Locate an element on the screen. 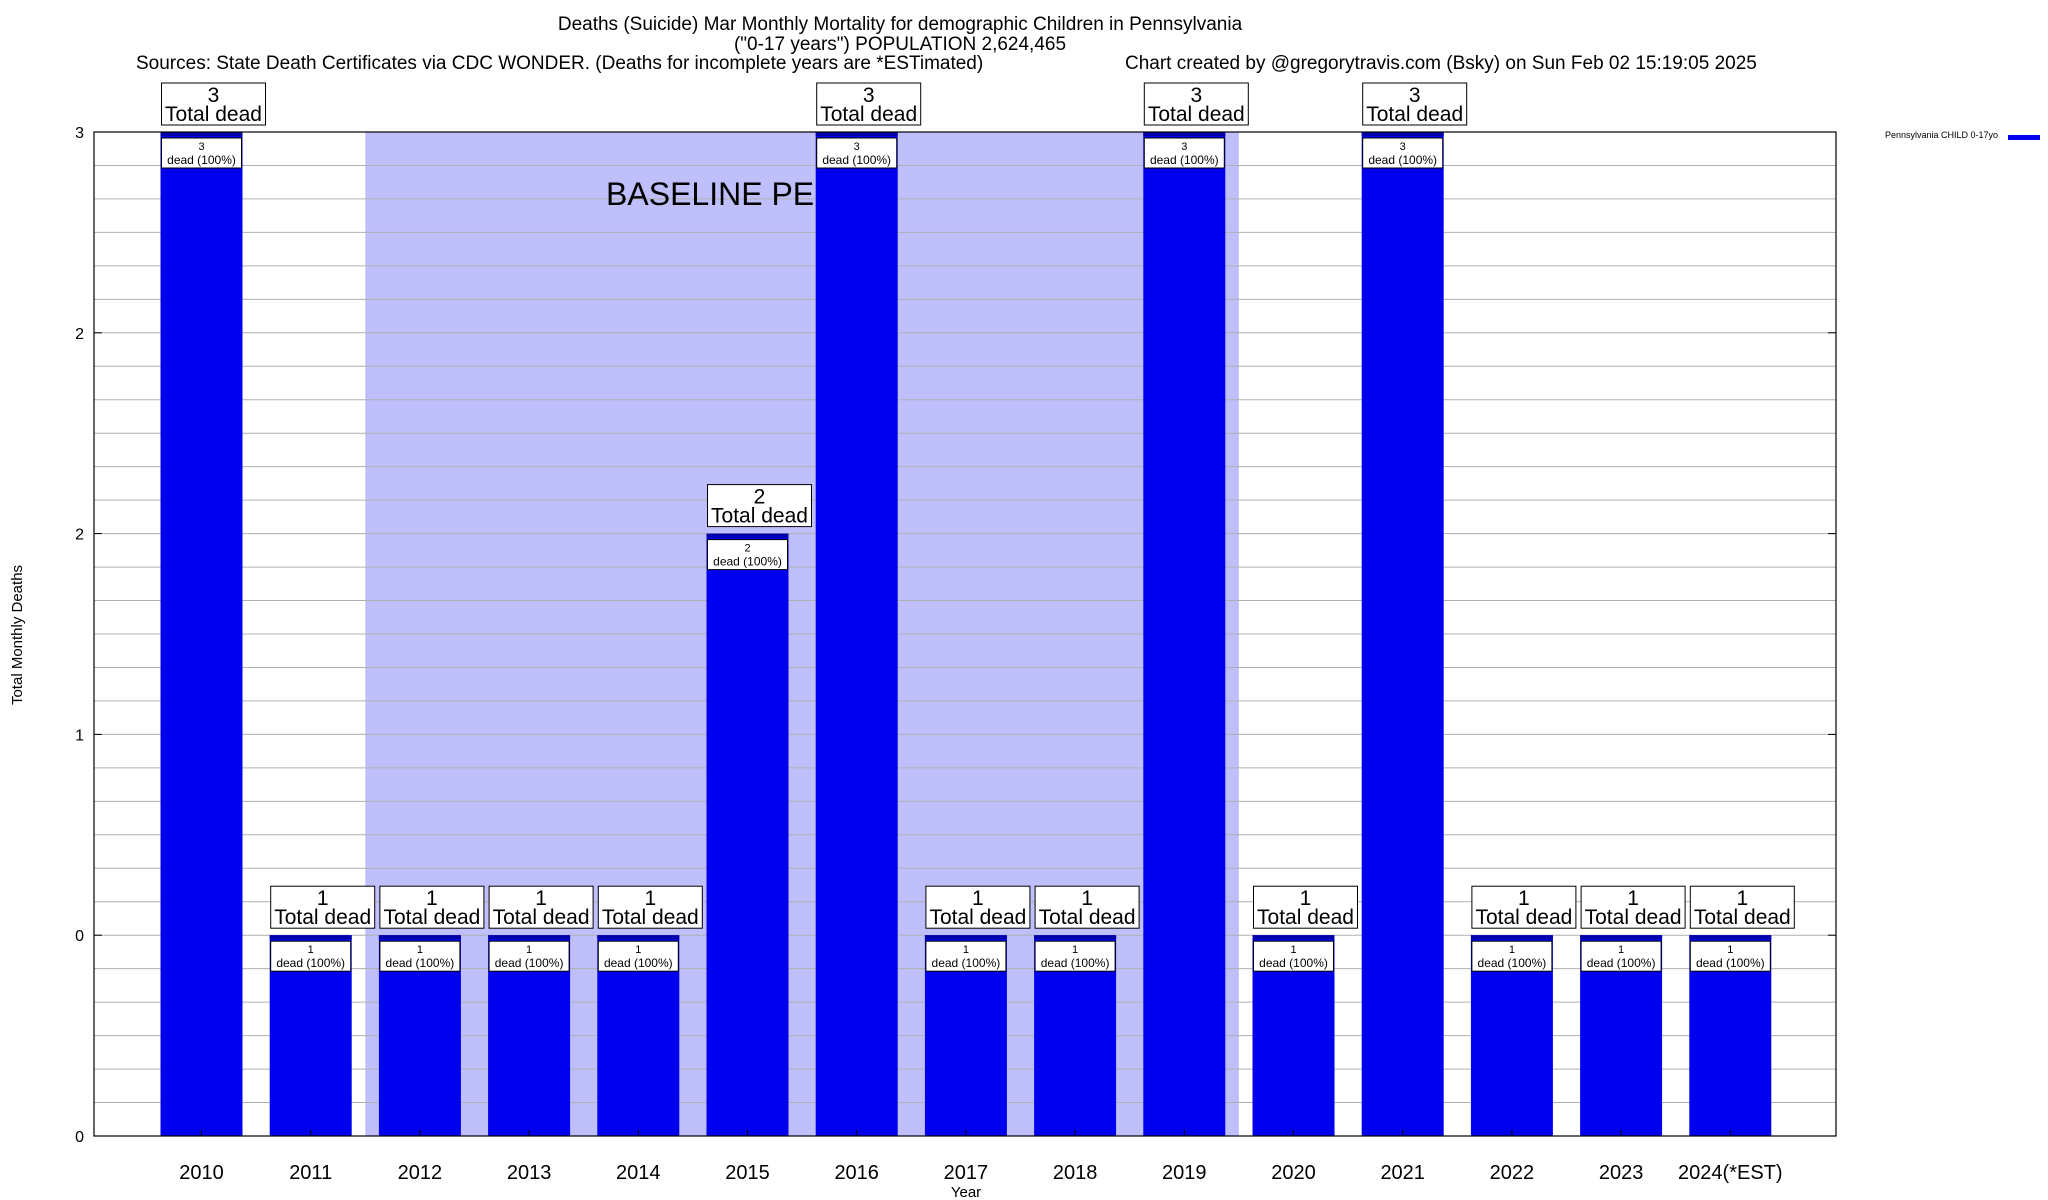  inner-label-value: 2 is located at coordinates (747, 549).